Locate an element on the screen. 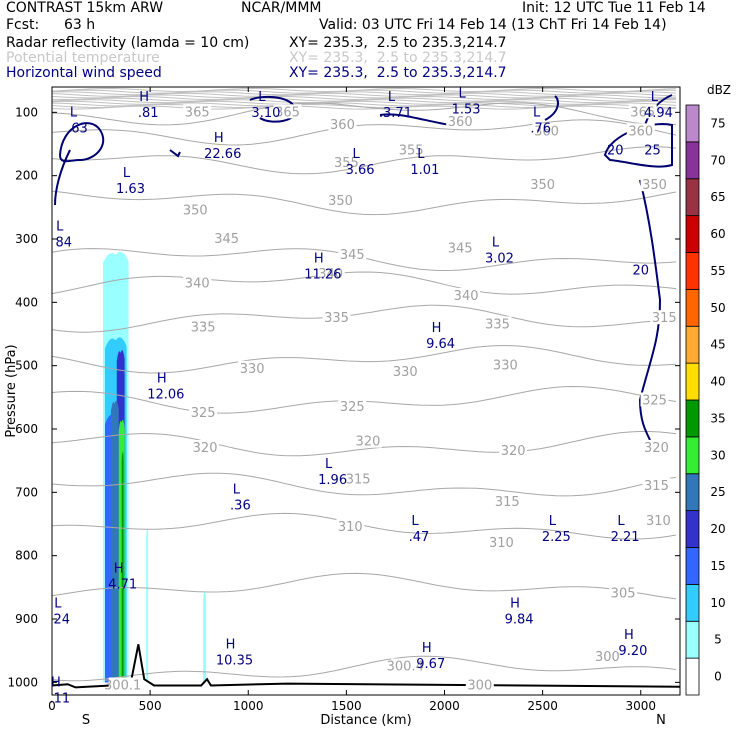 This screenshot has width=740, height=740. y-axis-label: Pressure (hPa) is located at coordinates (11, 390).